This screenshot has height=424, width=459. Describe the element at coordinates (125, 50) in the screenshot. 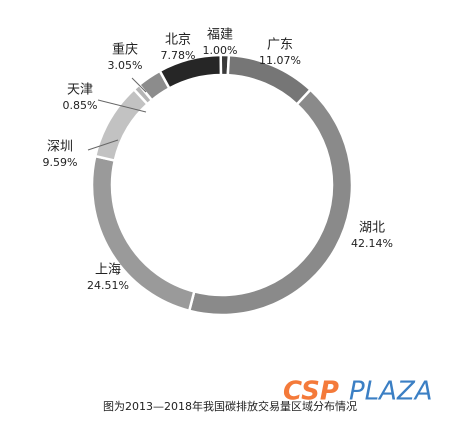

I see `slice-label: 重庆` at that location.